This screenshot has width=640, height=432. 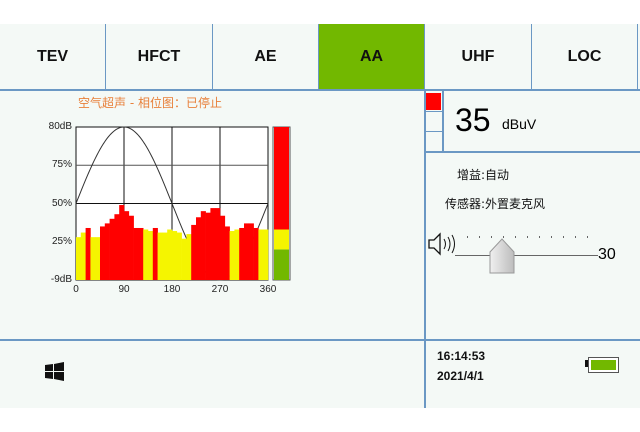 I want to click on x-tick-label: 360, so click(x=268, y=289).